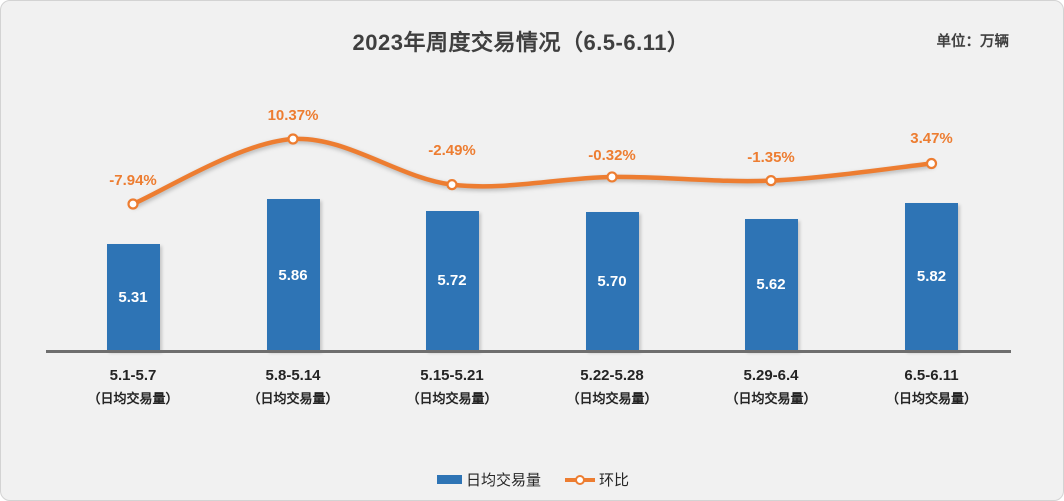  Describe the element at coordinates (521, 42) in the screenshot. I see `chart-title: 2023年周度交易情况（6.5-6.11）` at that location.